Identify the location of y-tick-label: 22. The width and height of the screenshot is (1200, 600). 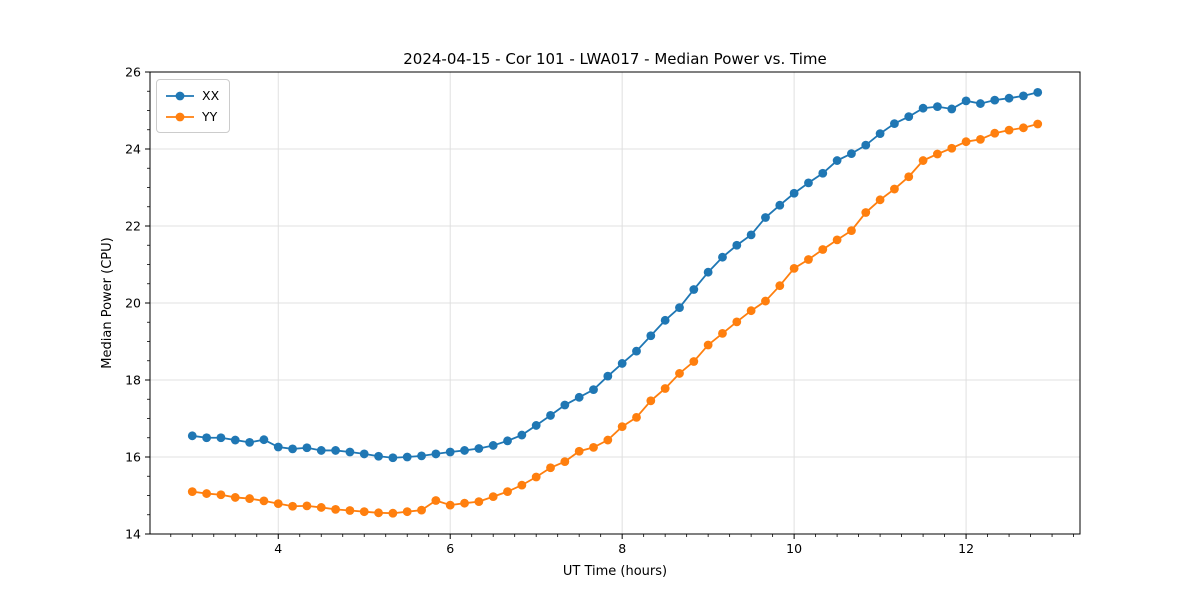
(133, 226).